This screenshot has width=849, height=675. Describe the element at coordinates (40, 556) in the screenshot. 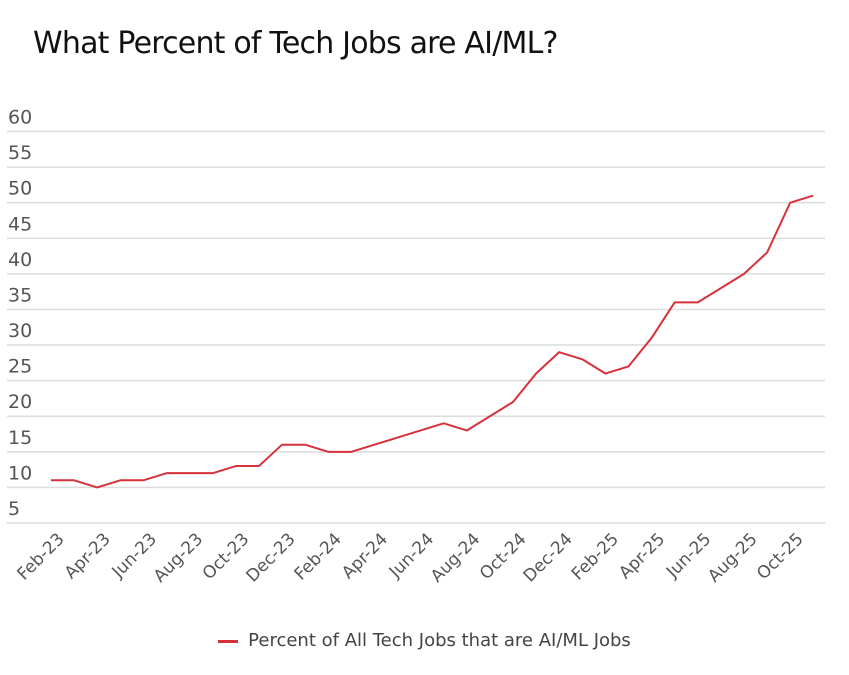

I see `x-tick-label: Feb-23` at that location.